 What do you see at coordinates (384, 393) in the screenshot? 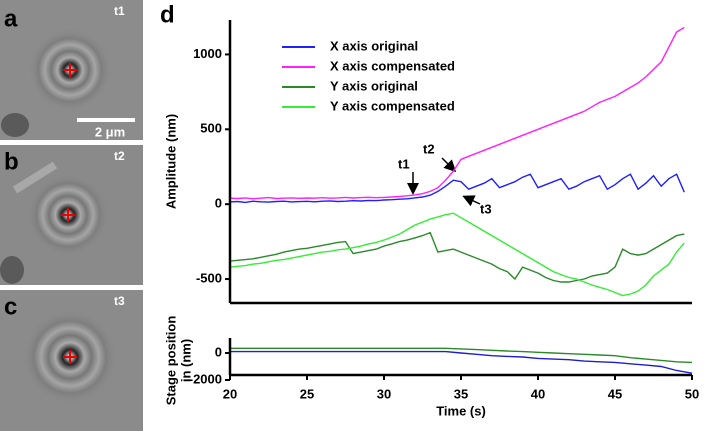
I see `x-tick-label: 30` at bounding box center [384, 393].